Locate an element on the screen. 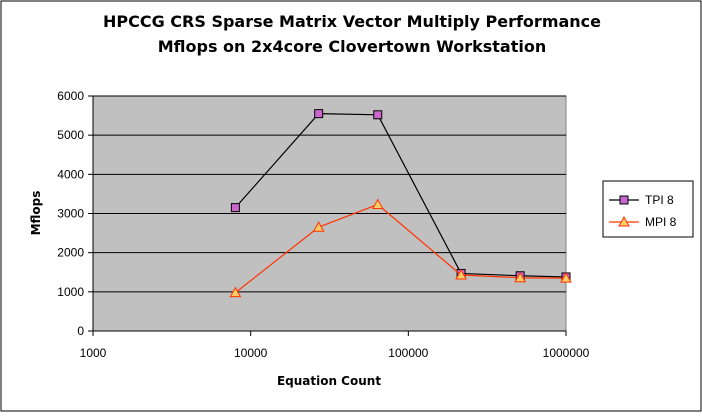 The width and height of the screenshot is (702, 417). x-tick-label: 1000000 is located at coordinates (566, 353).